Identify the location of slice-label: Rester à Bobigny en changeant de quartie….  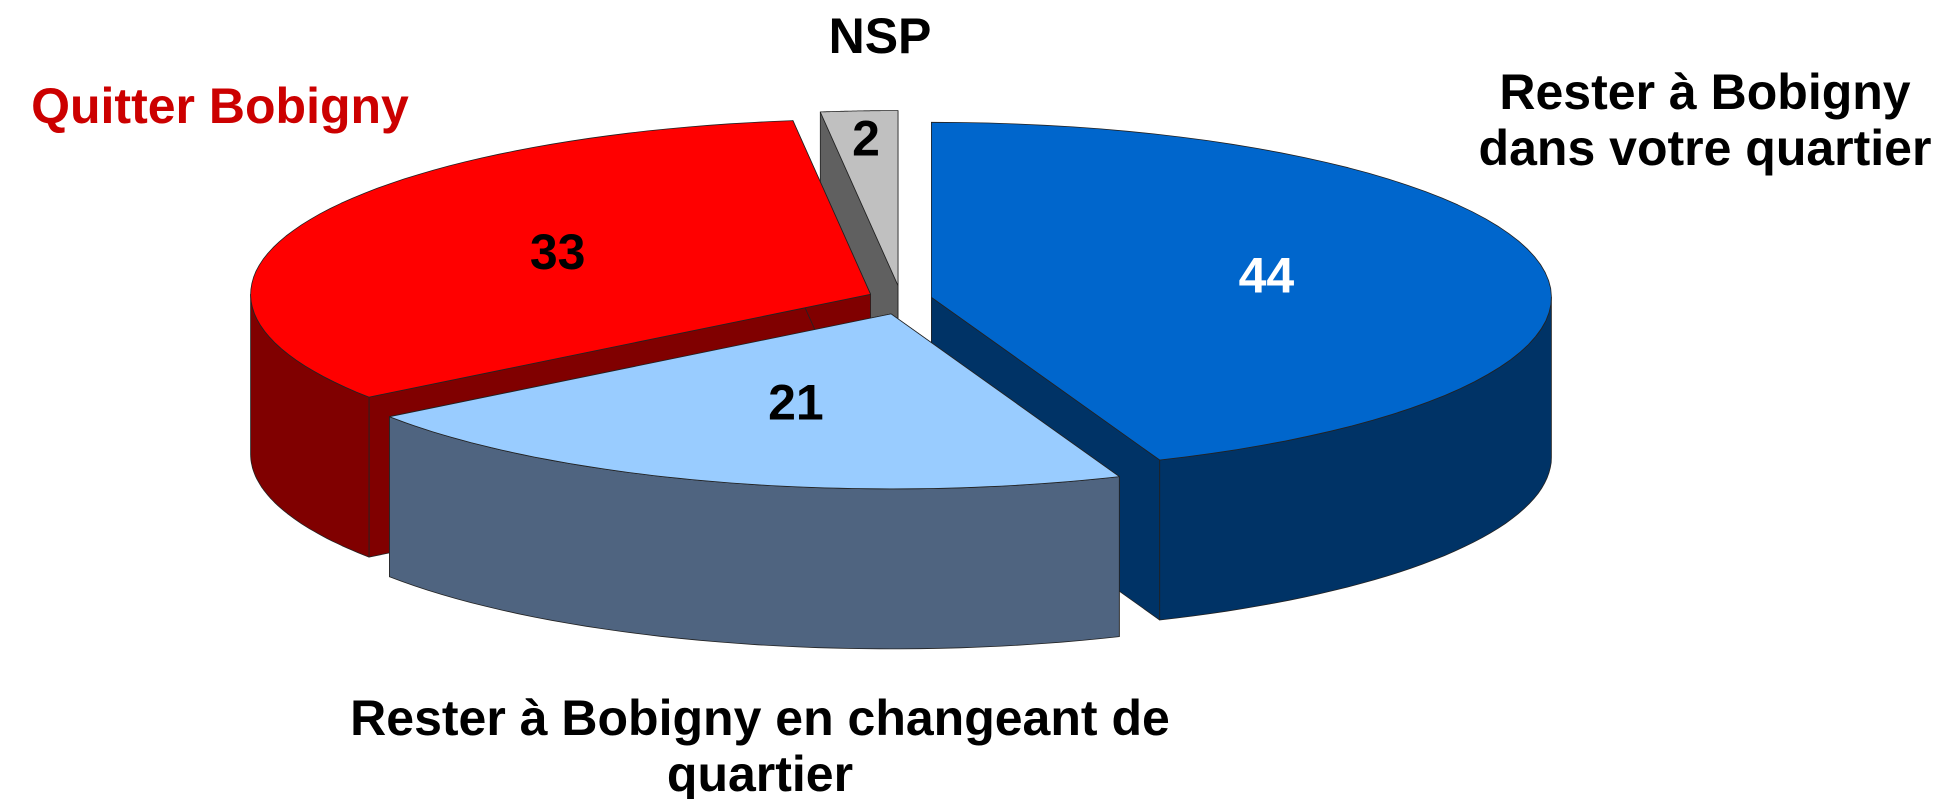
(760, 744).